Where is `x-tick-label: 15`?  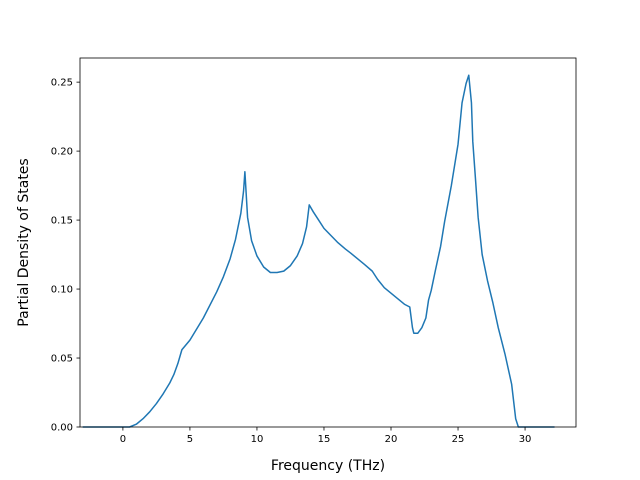 x-tick-label: 15 is located at coordinates (324, 439).